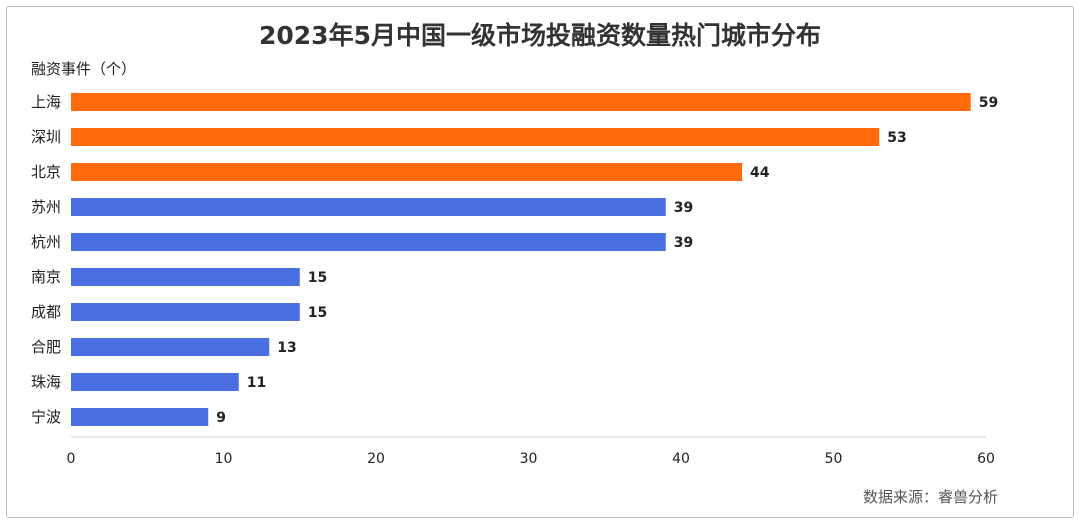 This screenshot has height=524, width=1080. Describe the element at coordinates (46, 382) in the screenshot. I see `category-label: 珠海` at that location.